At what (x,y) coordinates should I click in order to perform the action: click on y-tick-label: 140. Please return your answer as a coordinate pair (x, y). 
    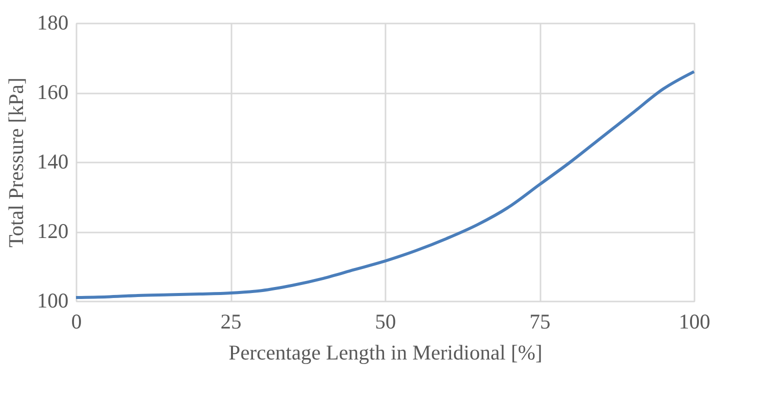
    Looking at the image, I should click on (52, 162).